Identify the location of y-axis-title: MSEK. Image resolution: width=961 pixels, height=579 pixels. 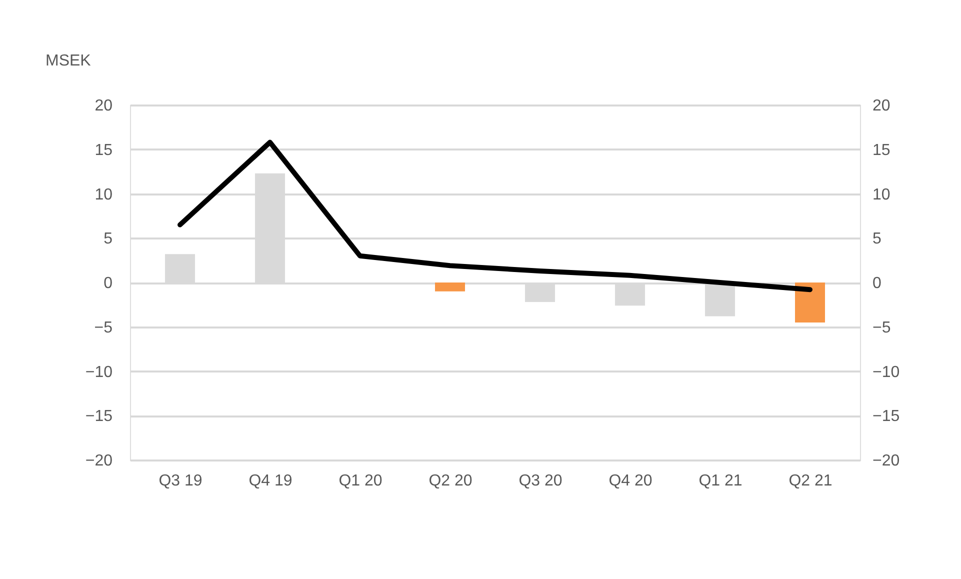
(69, 61).